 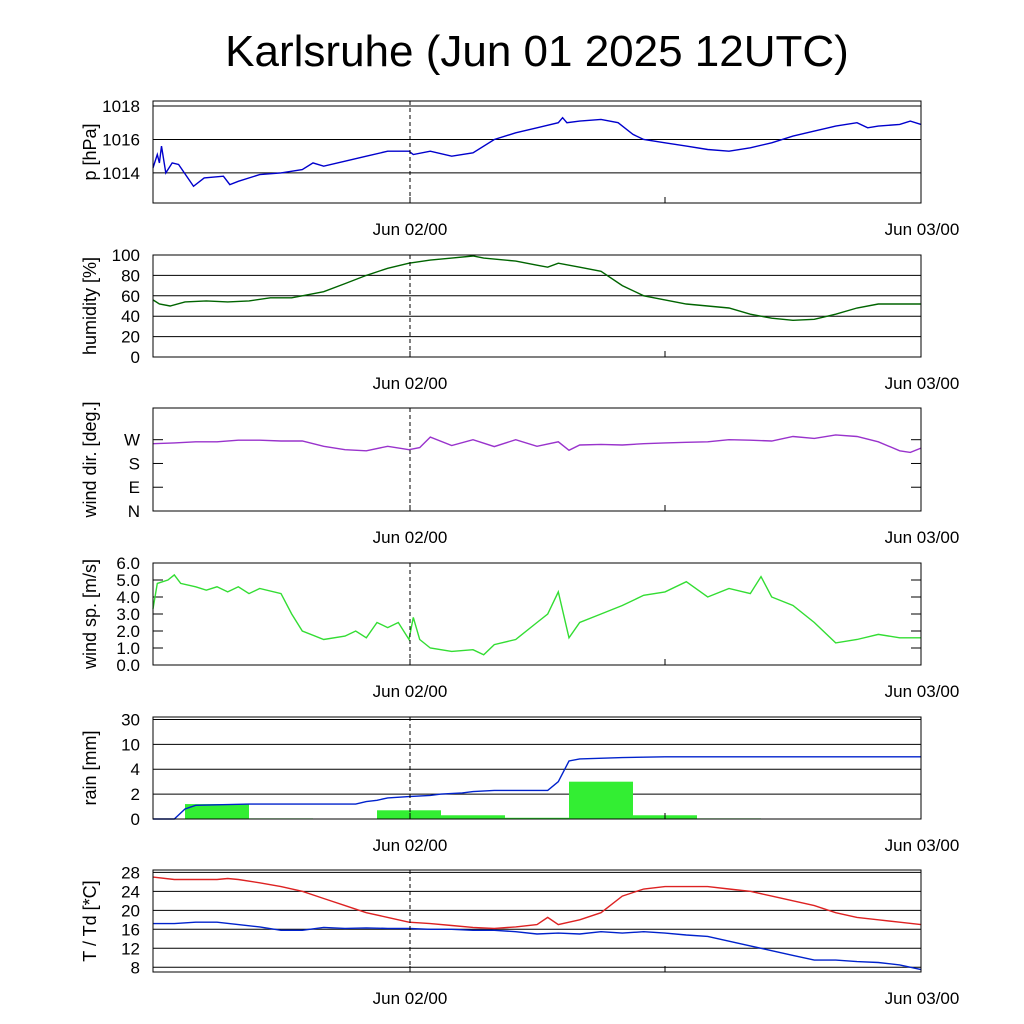 I want to click on wind_speed-line, so click(x=536, y=614).